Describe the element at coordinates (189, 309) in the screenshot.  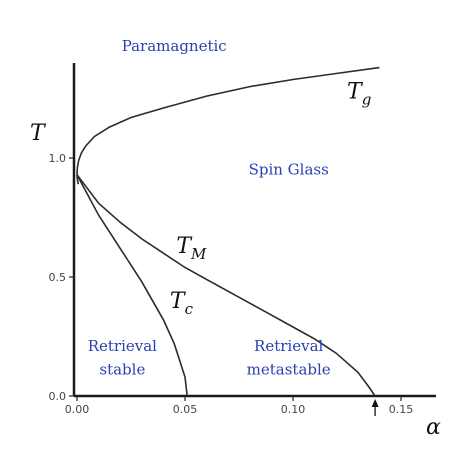
I see `curve-label-subscript: c` at that location.